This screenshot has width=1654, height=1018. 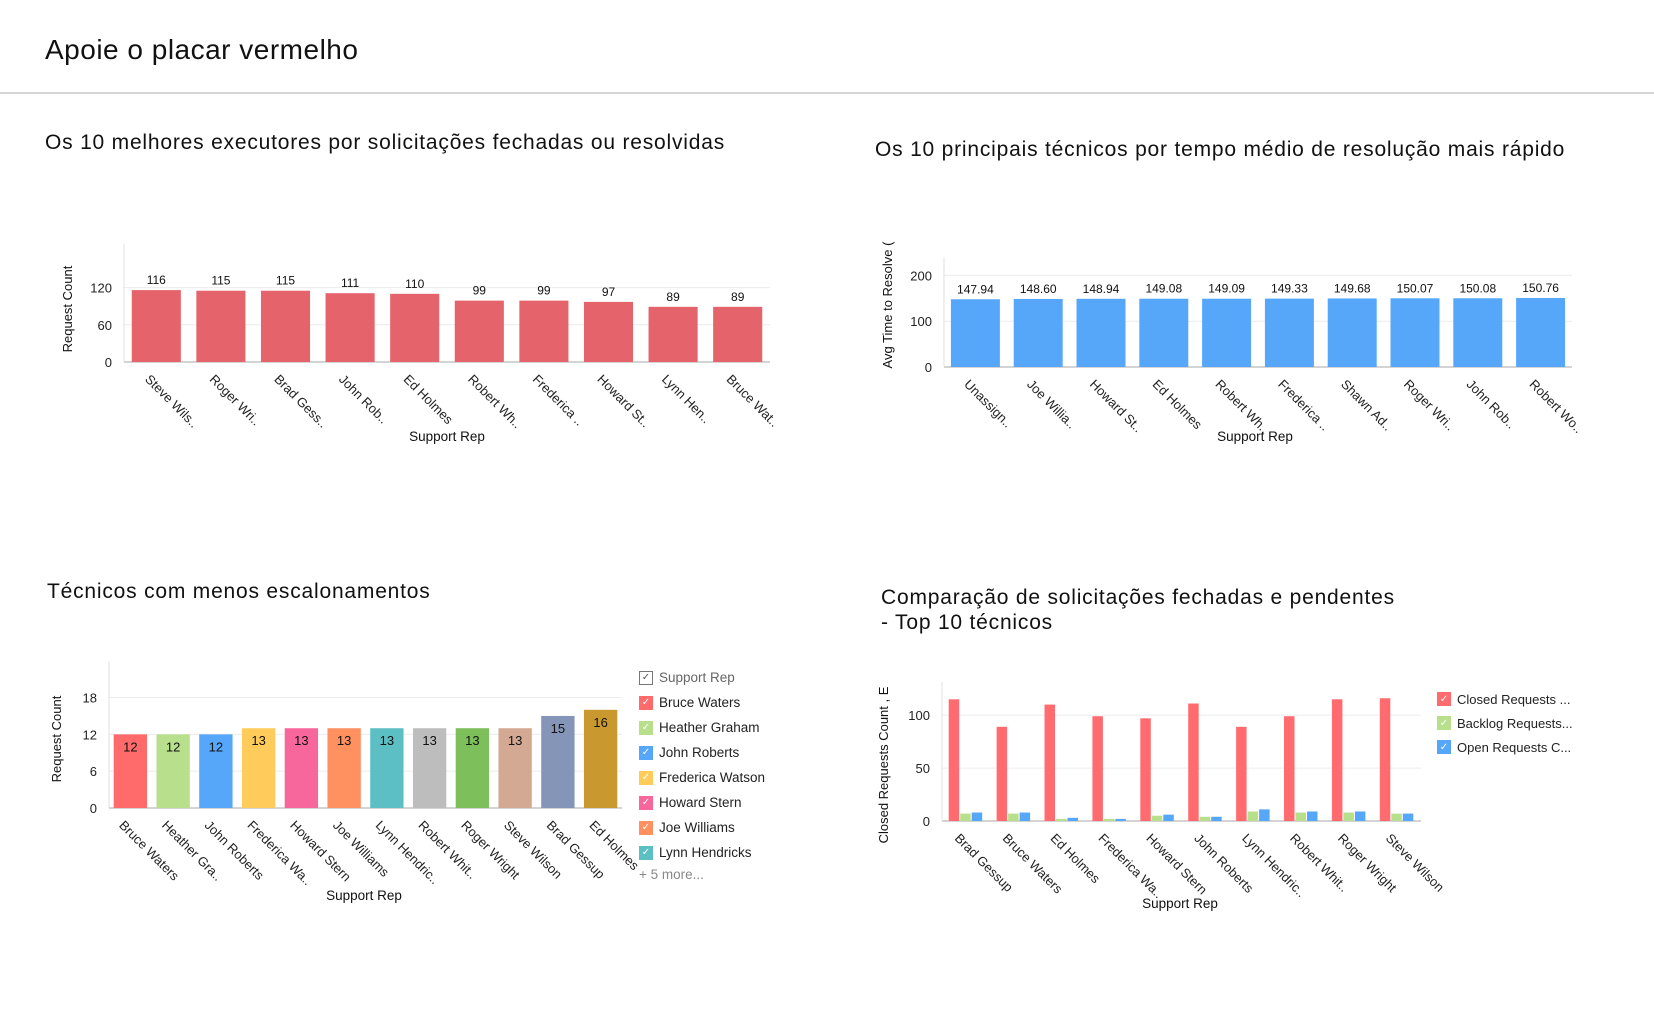 I want to click on data-label: 99, so click(x=544, y=291).